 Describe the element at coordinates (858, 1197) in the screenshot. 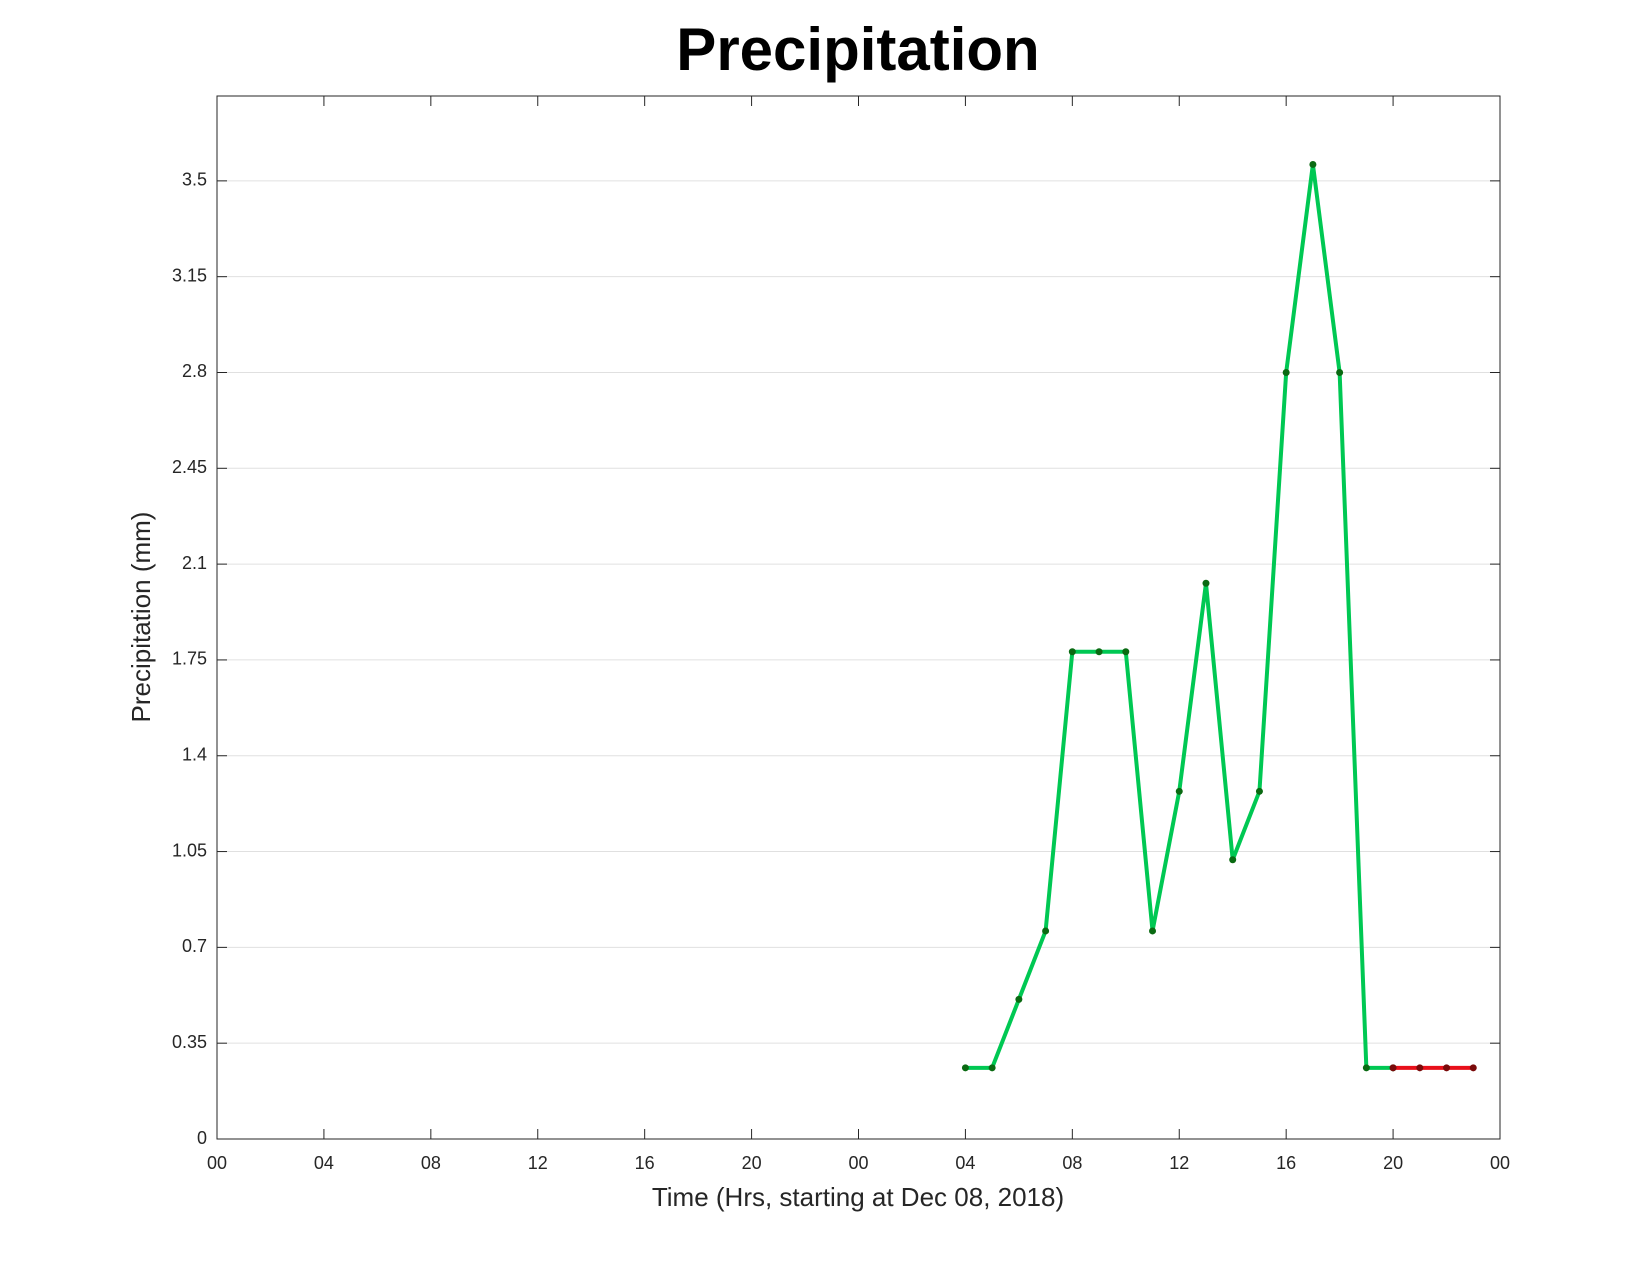

I see `x-axis-label: Time (Hrs, starting at Dec 08, 2018)` at that location.